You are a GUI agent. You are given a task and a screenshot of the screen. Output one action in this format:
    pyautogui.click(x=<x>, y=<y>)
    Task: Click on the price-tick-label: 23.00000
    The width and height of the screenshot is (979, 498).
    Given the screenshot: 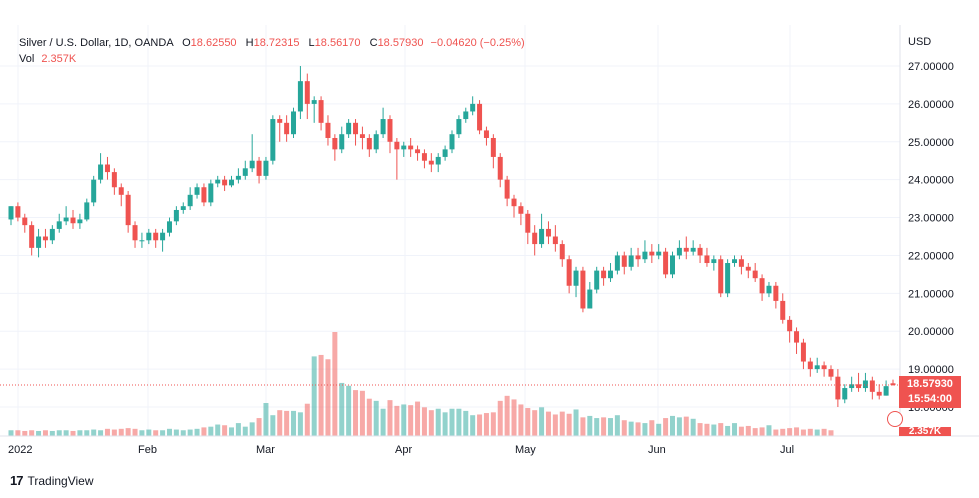 What is the action you would take?
    pyautogui.click(x=931, y=219)
    